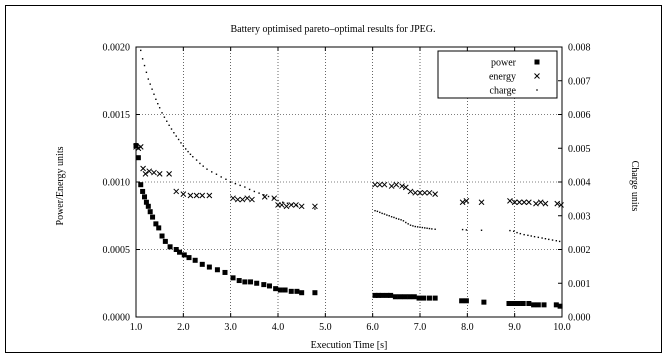 This screenshot has height=358, width=669. Describe the element at coordinates (579, 115) in the screenshot. I see `y2-tick-label: 0.006` at that location.